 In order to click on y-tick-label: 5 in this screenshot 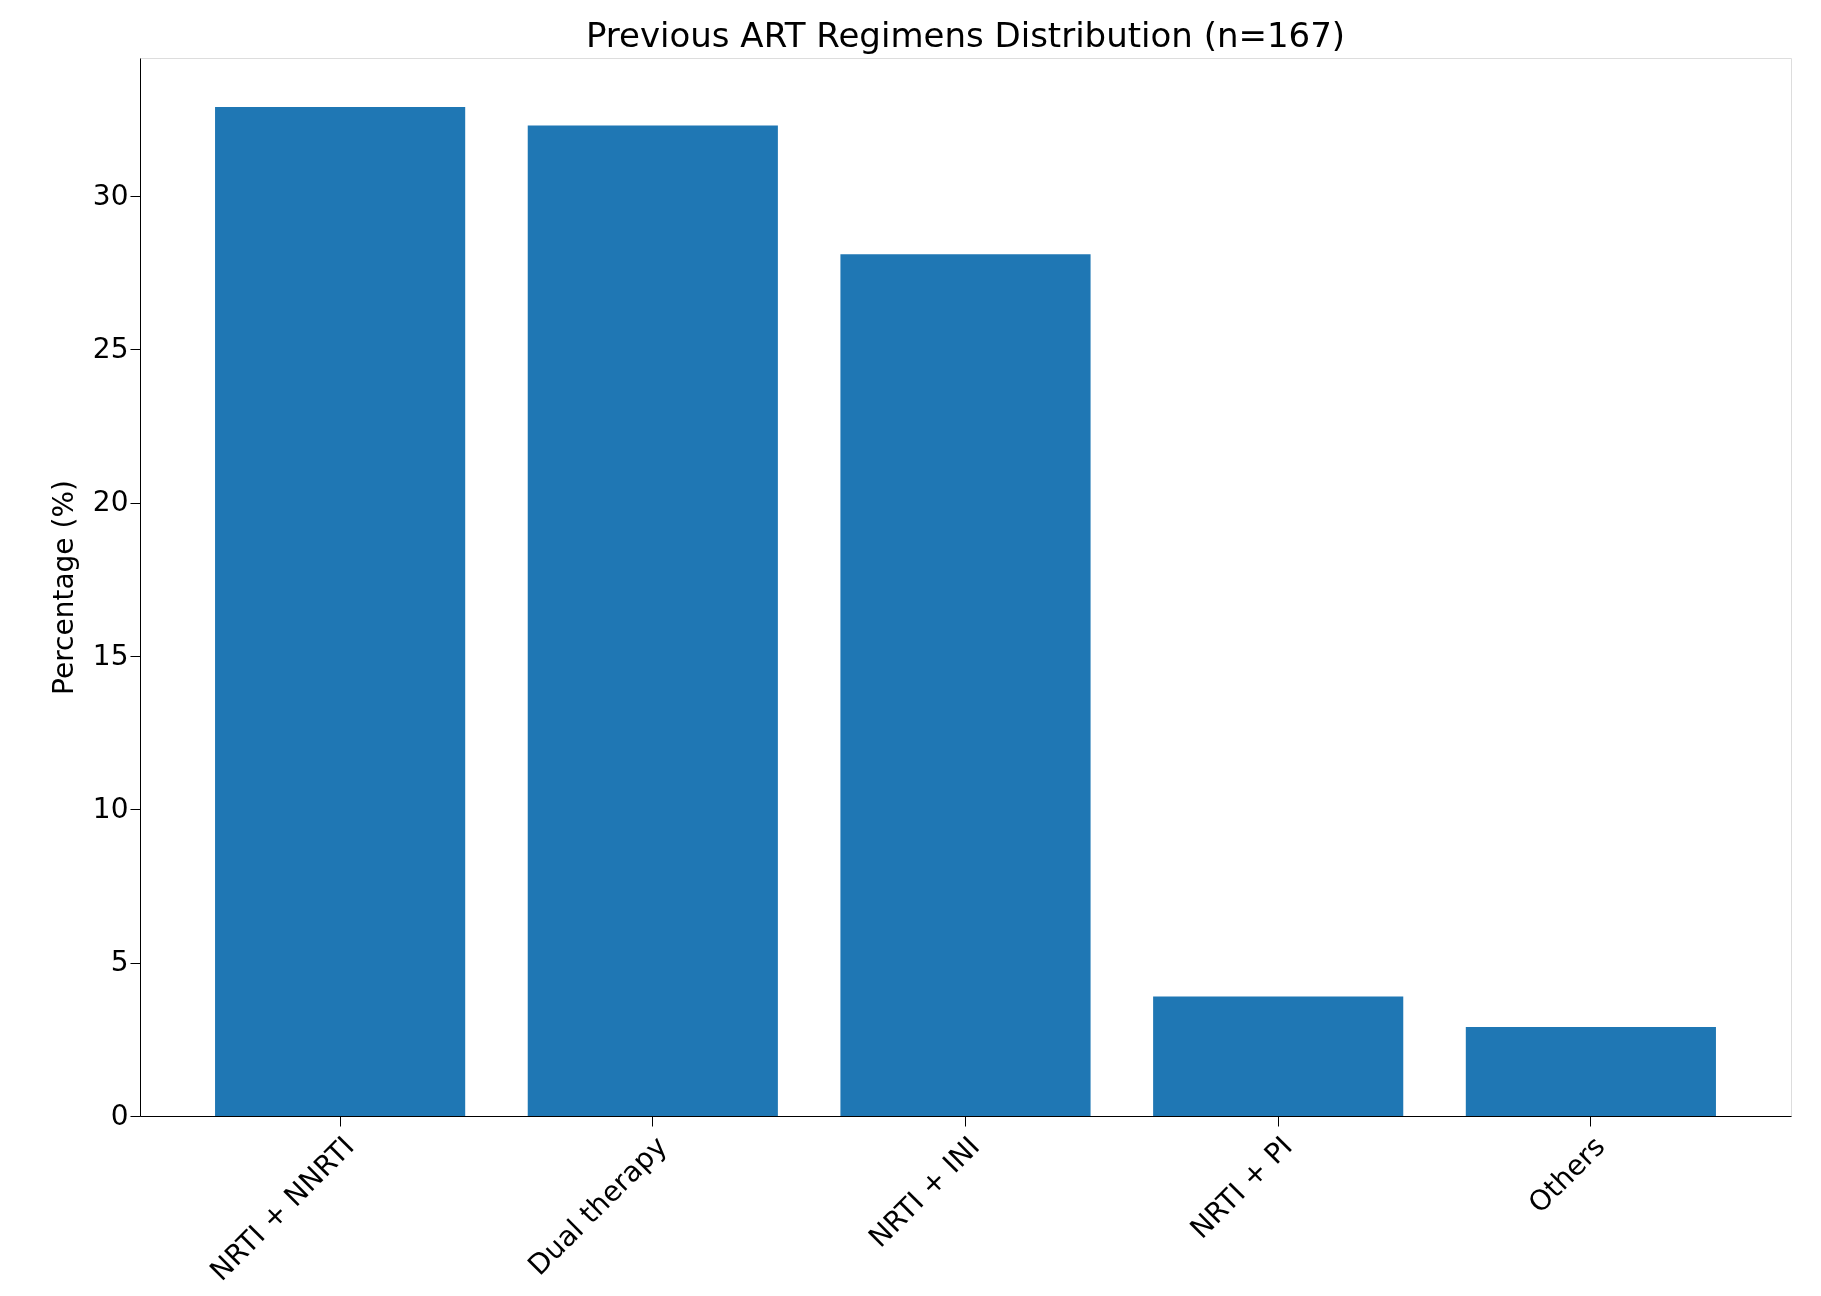, I will do `click(119, 962)`.